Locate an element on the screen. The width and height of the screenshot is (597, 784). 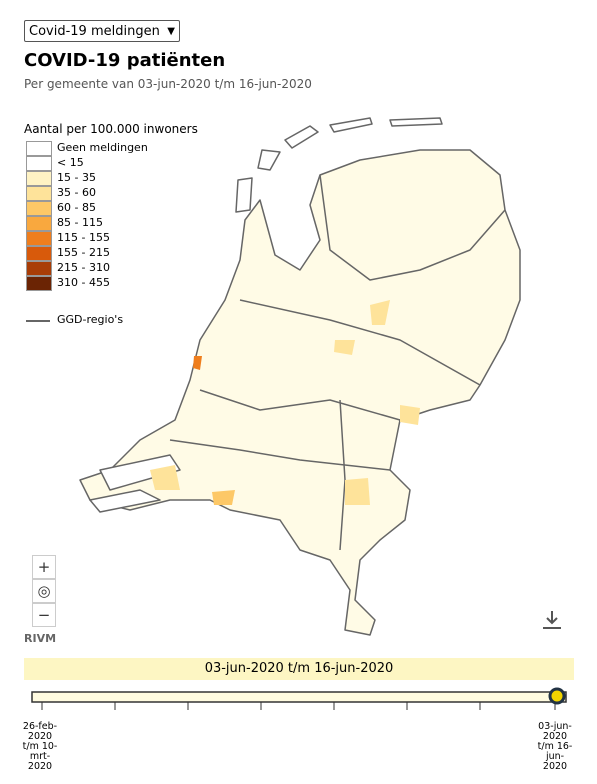
zoom-out-button: − is located at coordinates (44, 615).